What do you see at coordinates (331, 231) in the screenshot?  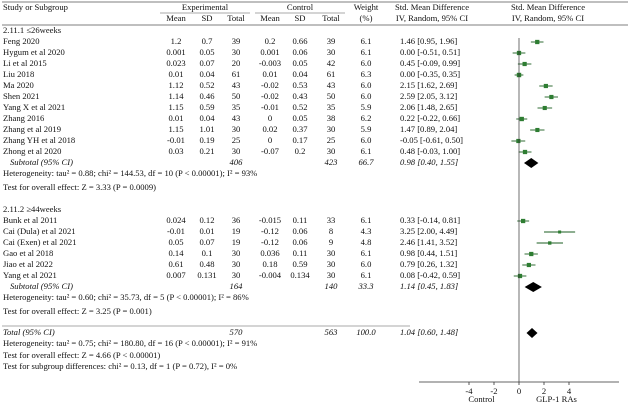 I see `study-cell: 8` at bounding box center [331, 231].